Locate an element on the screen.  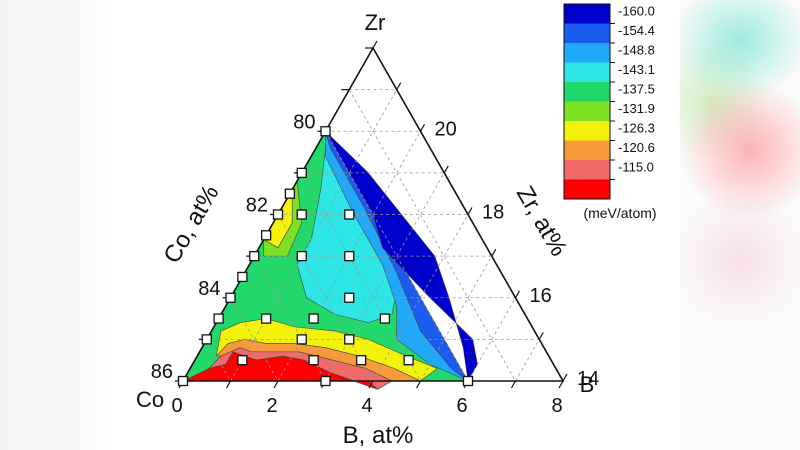
legend-level-label: -148.8 is located at coordinates (636, 50).